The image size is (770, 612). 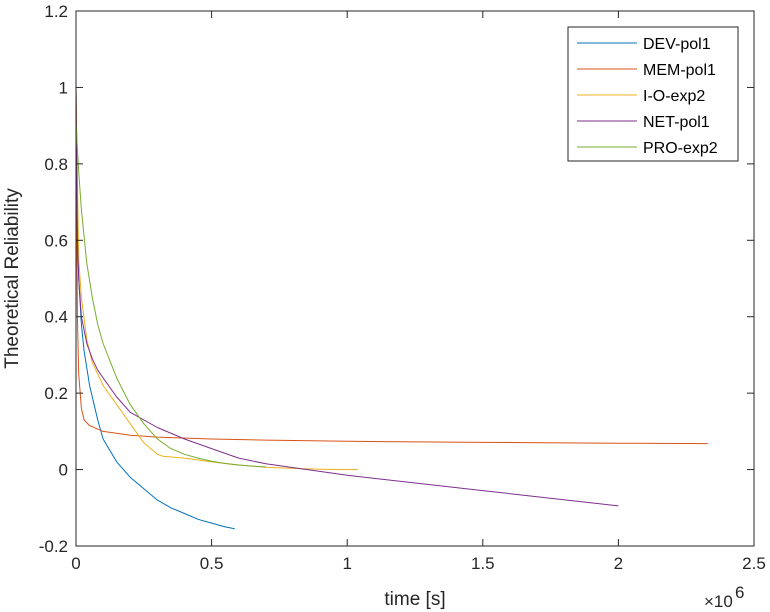 I want to click on x-axis-multiplier: ×10, so click(x=718, y=601).